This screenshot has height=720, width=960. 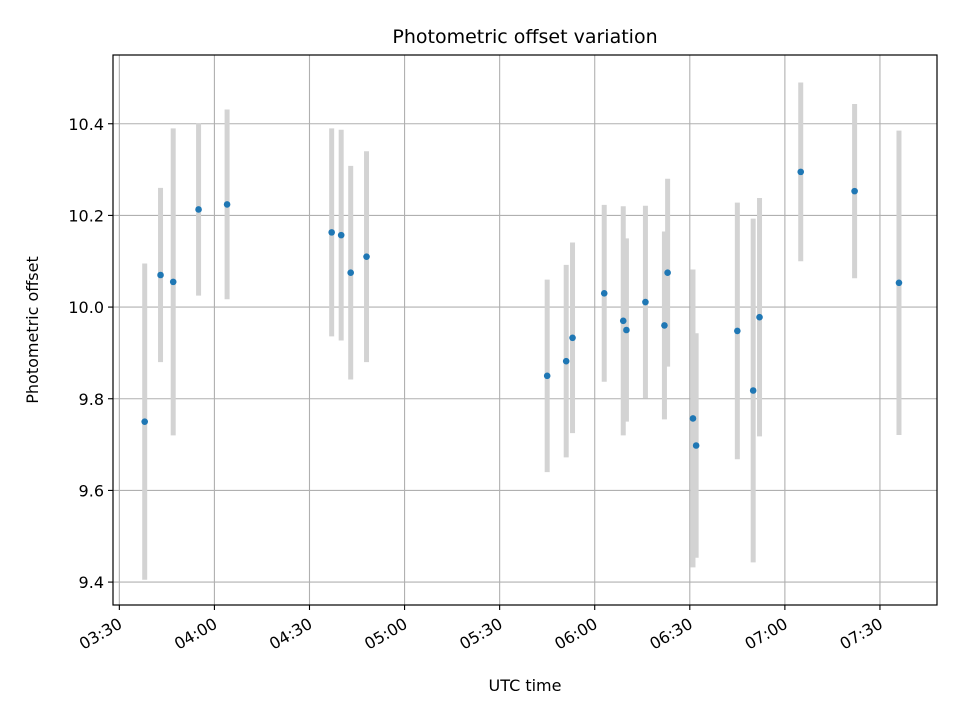 I want to click on y-tick-label: 9.8, so click(x=91, y=399).